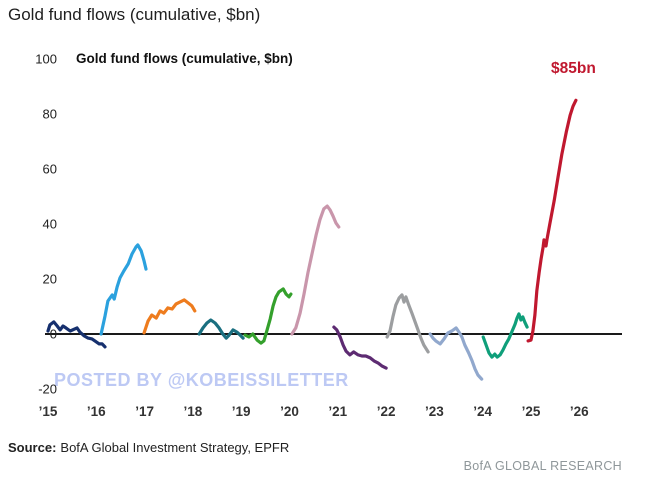  I want to click on x-tick-label: ’20, so click(289, 411).